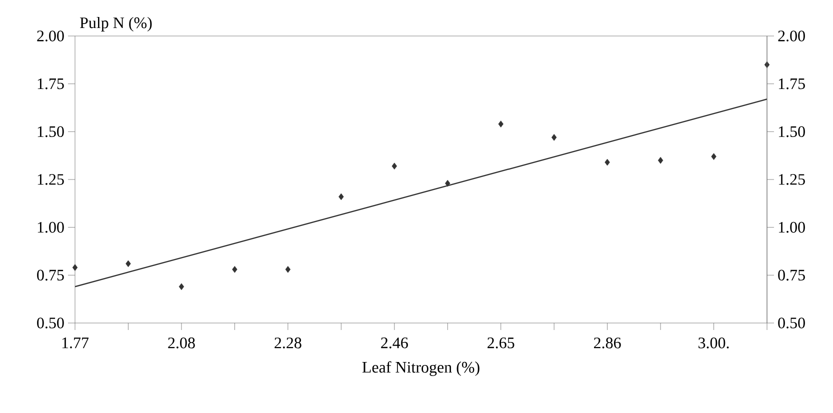 The height and width of the screenshot is (413, 833). What do you see at coordinates (713, 343) in the screenshot?
I see `x-tick-label: 3.00.` at bounding box center [713, 343].